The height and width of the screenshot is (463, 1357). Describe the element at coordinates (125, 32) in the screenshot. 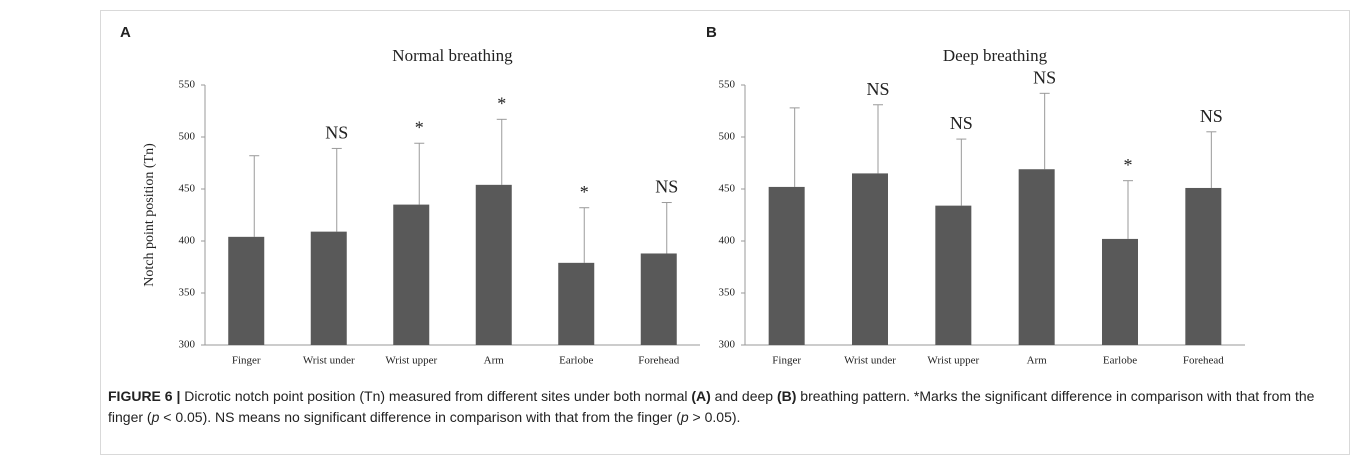

I see `panel-label: A` at that location.